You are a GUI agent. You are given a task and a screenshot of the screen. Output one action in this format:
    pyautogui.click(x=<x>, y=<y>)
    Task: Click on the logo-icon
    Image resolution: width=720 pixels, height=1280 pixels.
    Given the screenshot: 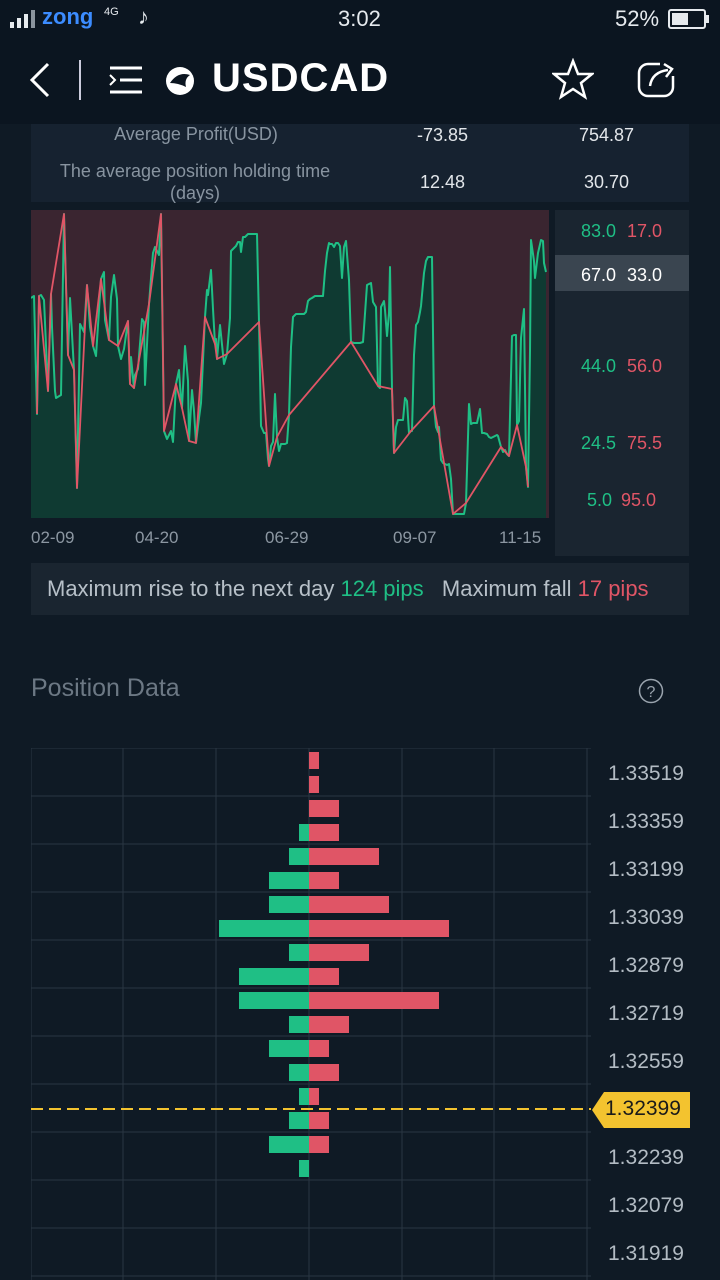 What is the action you would take?
    pyautogui.click(x=180, y=83)
    